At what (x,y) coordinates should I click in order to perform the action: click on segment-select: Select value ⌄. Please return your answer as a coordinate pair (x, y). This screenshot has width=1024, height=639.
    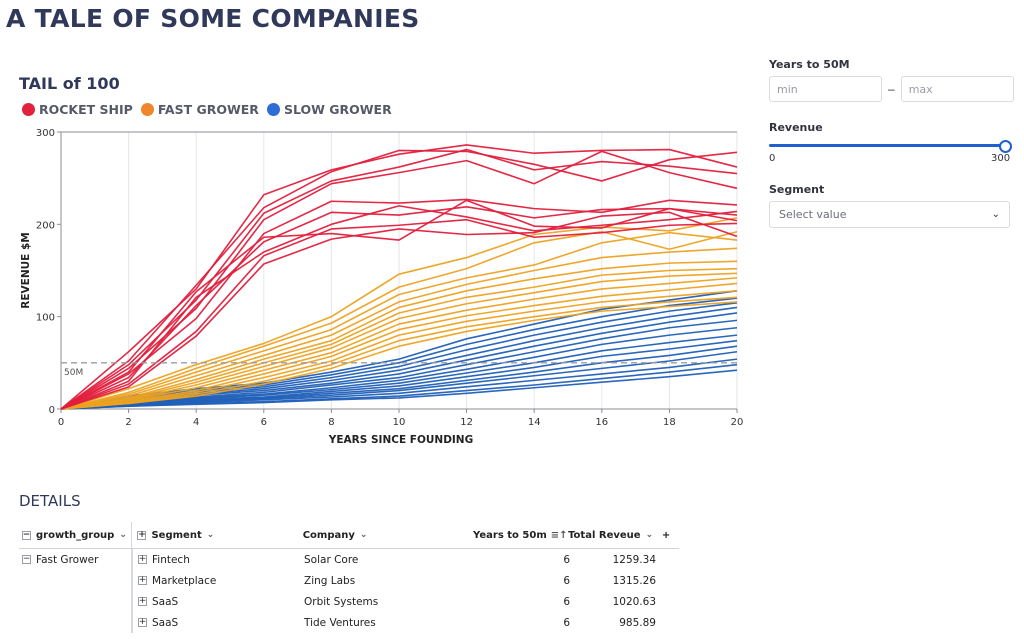
    Looking at the image, I should click on (889, 214).